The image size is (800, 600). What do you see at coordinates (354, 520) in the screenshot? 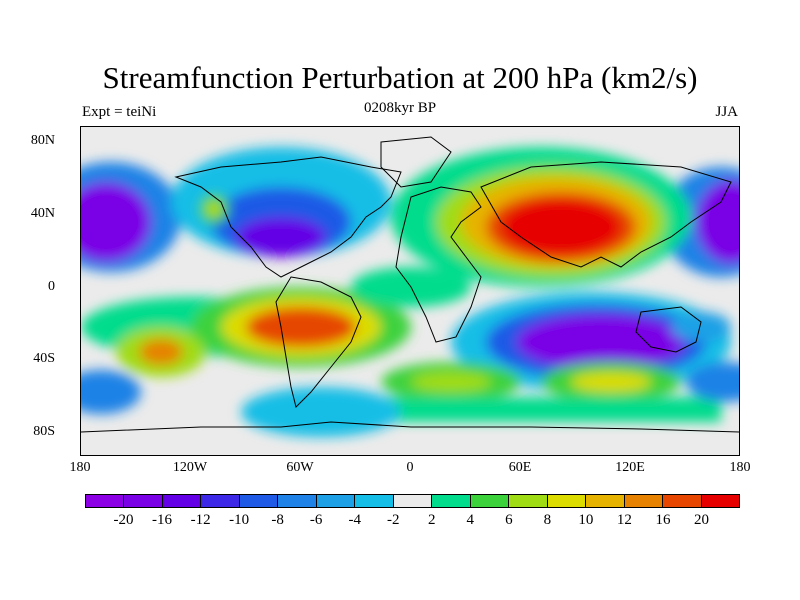
I see `colorbar-label: -4` at bounding box center [354, 520].